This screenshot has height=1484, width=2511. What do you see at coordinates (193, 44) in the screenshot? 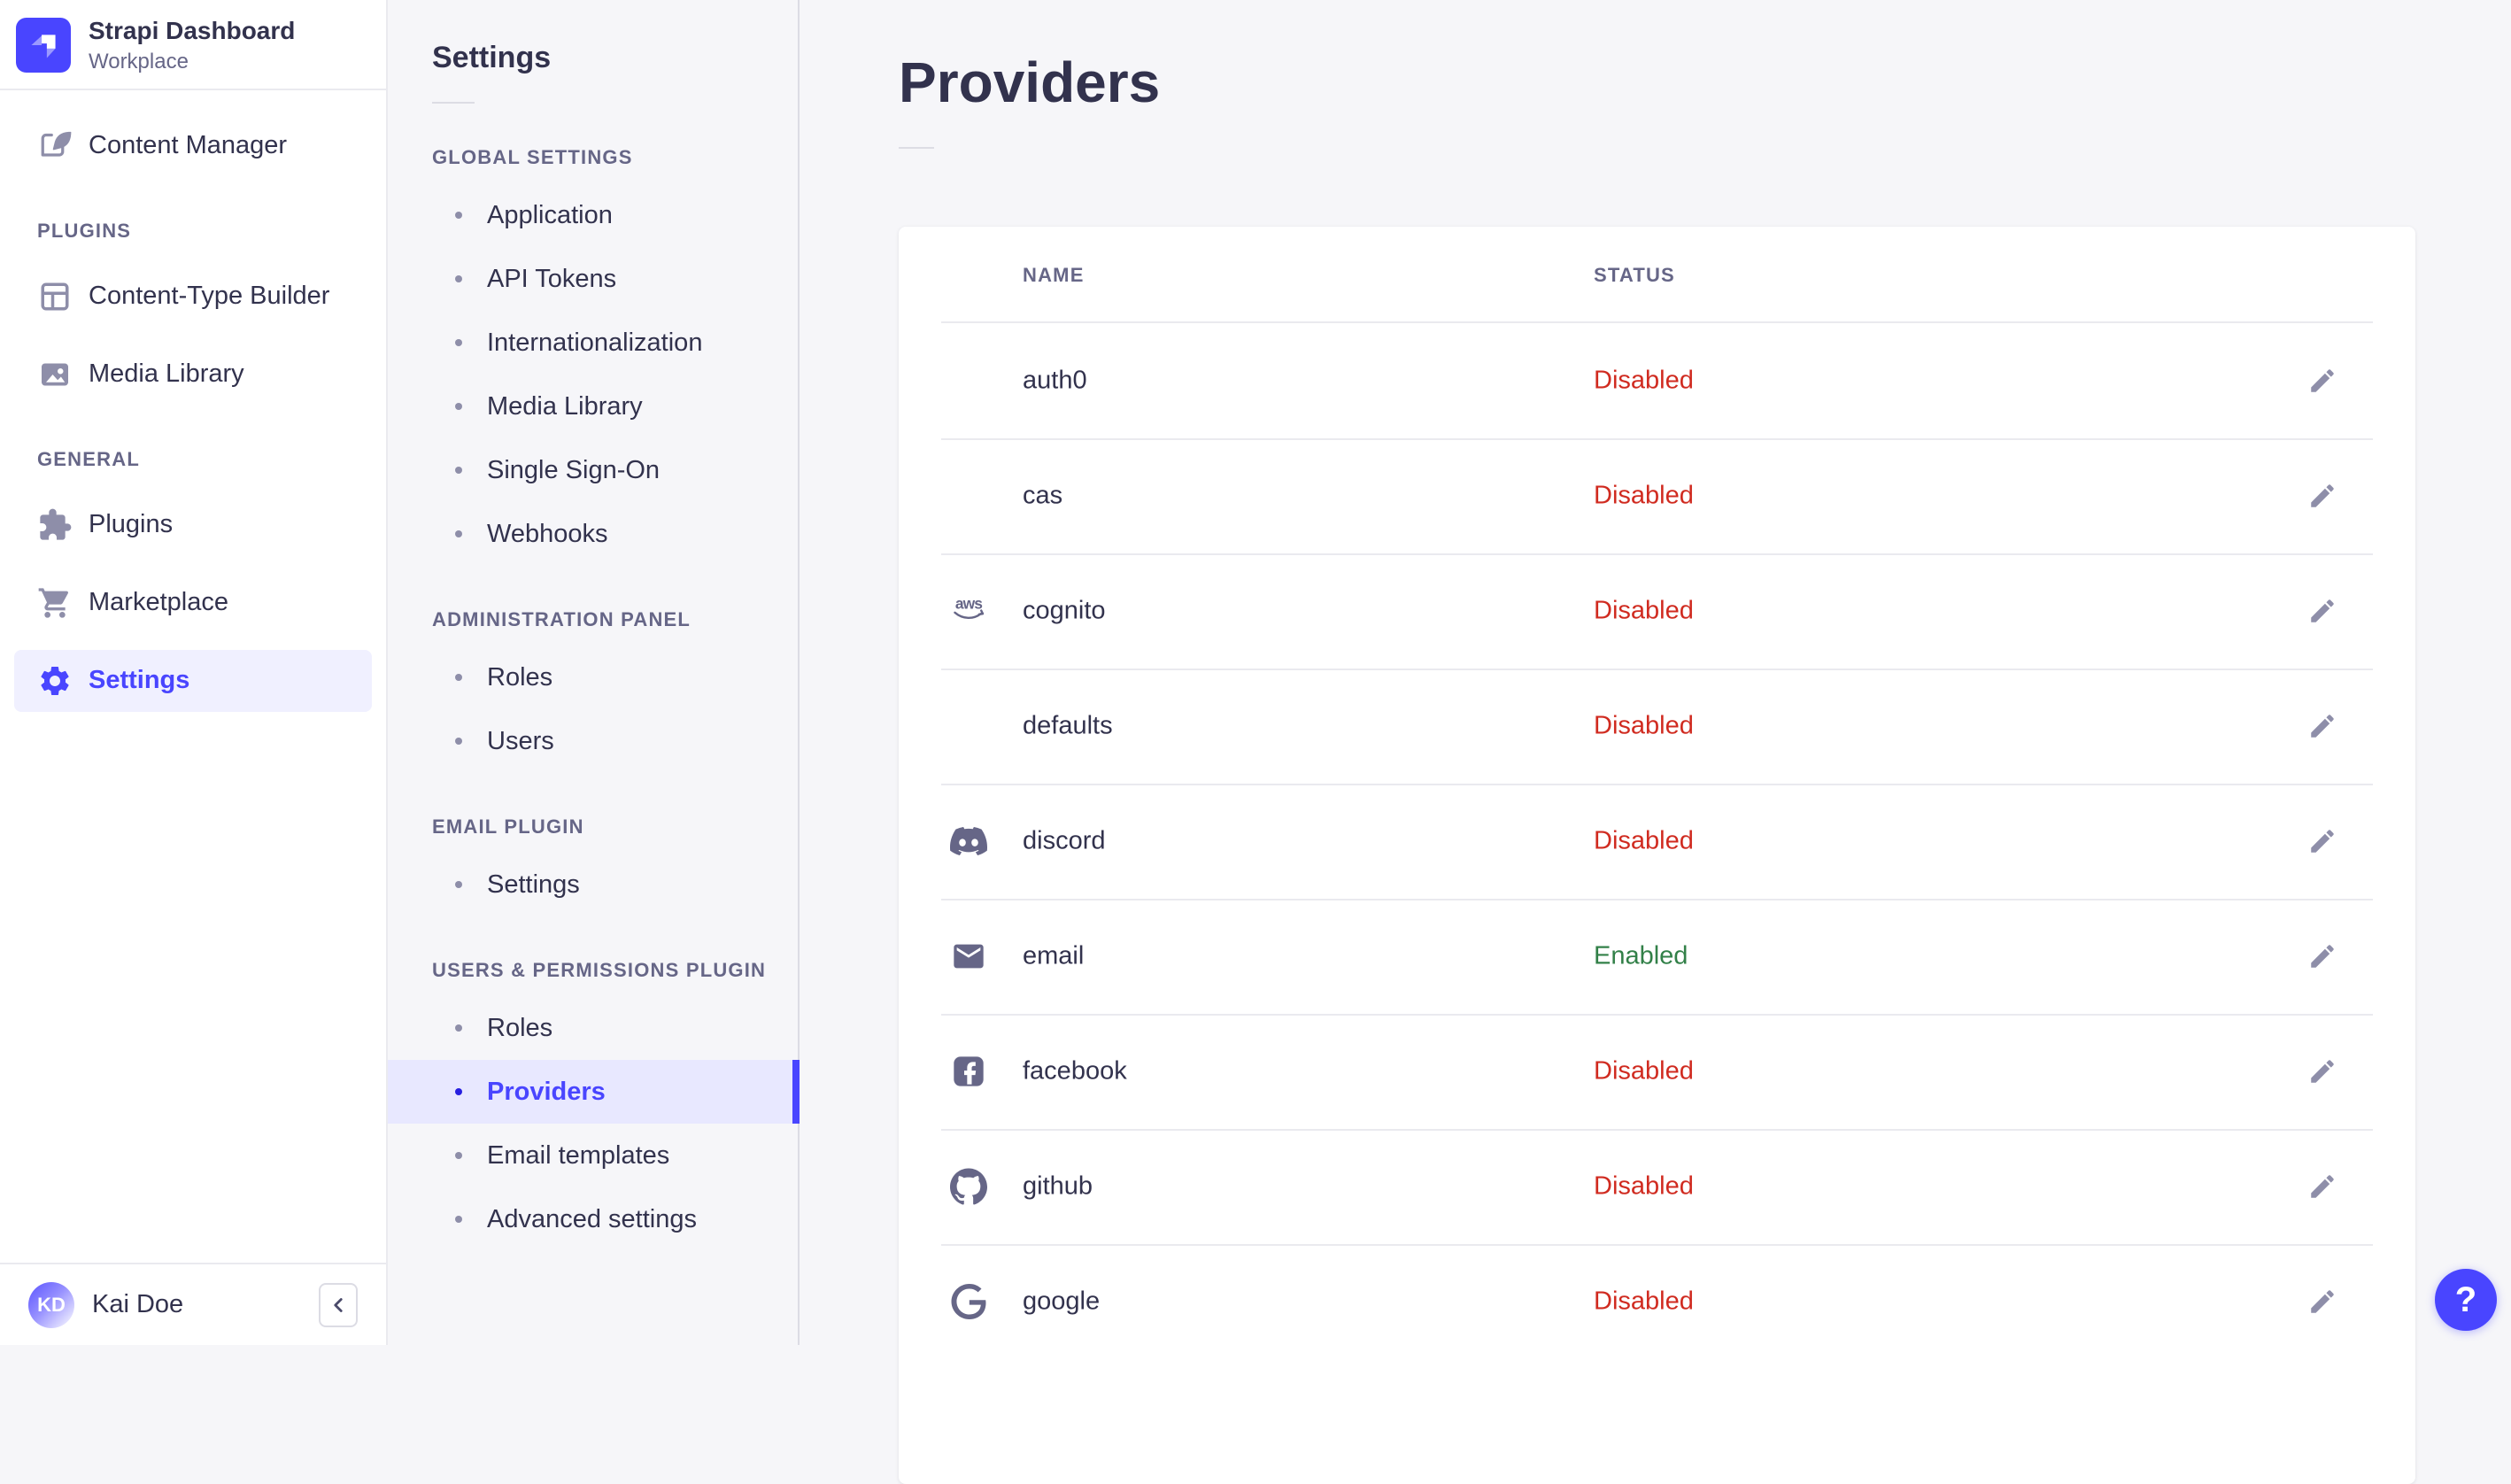
I see `brand: Strapi Dashboard Workplace` at bounding box center [193, 44].